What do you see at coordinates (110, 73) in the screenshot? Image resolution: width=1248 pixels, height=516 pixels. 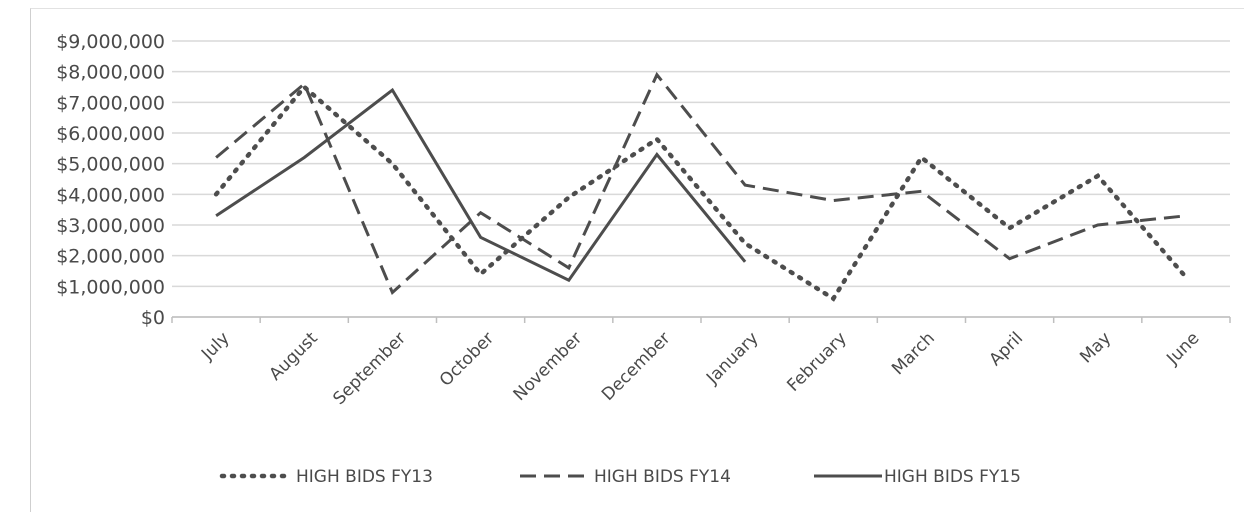 I see `y-tick-label: $8,000,000` at bounding box center [110, 73].